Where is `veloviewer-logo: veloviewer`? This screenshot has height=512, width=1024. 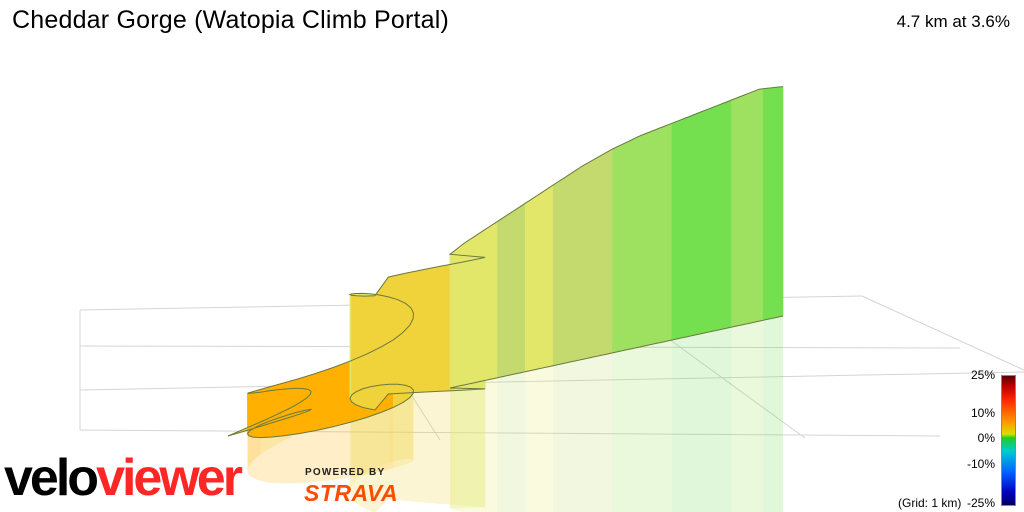 veloviewer-logo: veloviewer is located at coordinates (123, 478).